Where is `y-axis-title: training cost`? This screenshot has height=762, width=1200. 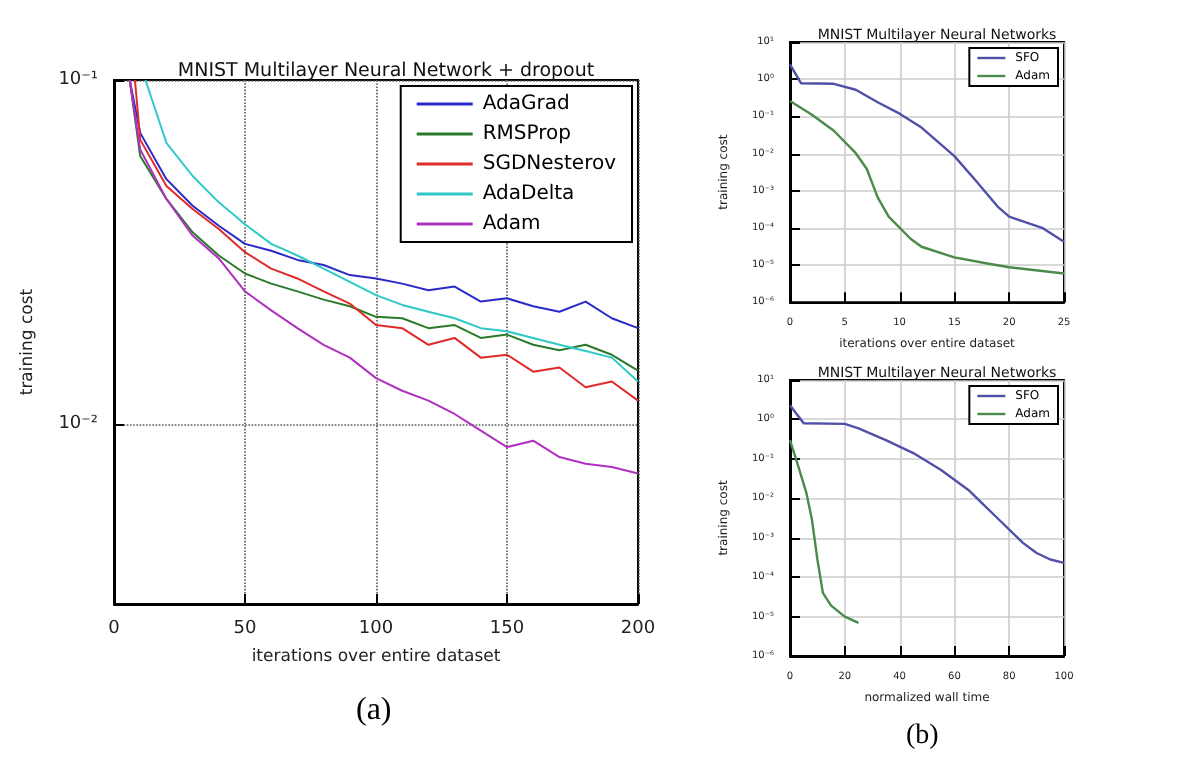
y-axis-title: training cost is located at coordinates (27, 341).